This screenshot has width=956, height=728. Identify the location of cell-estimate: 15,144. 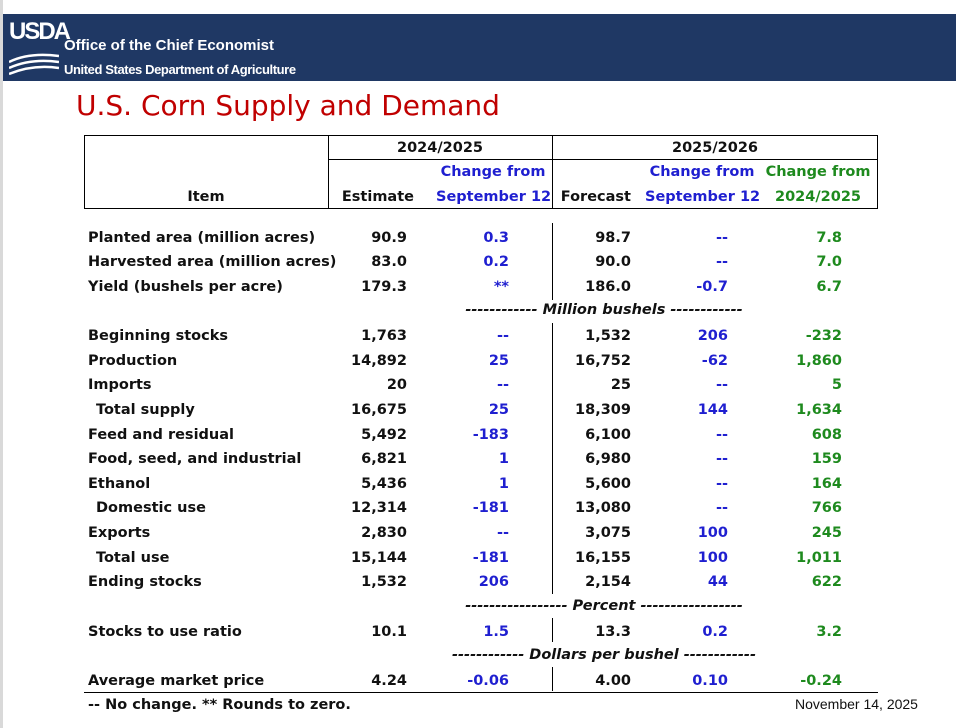
(379, 558).